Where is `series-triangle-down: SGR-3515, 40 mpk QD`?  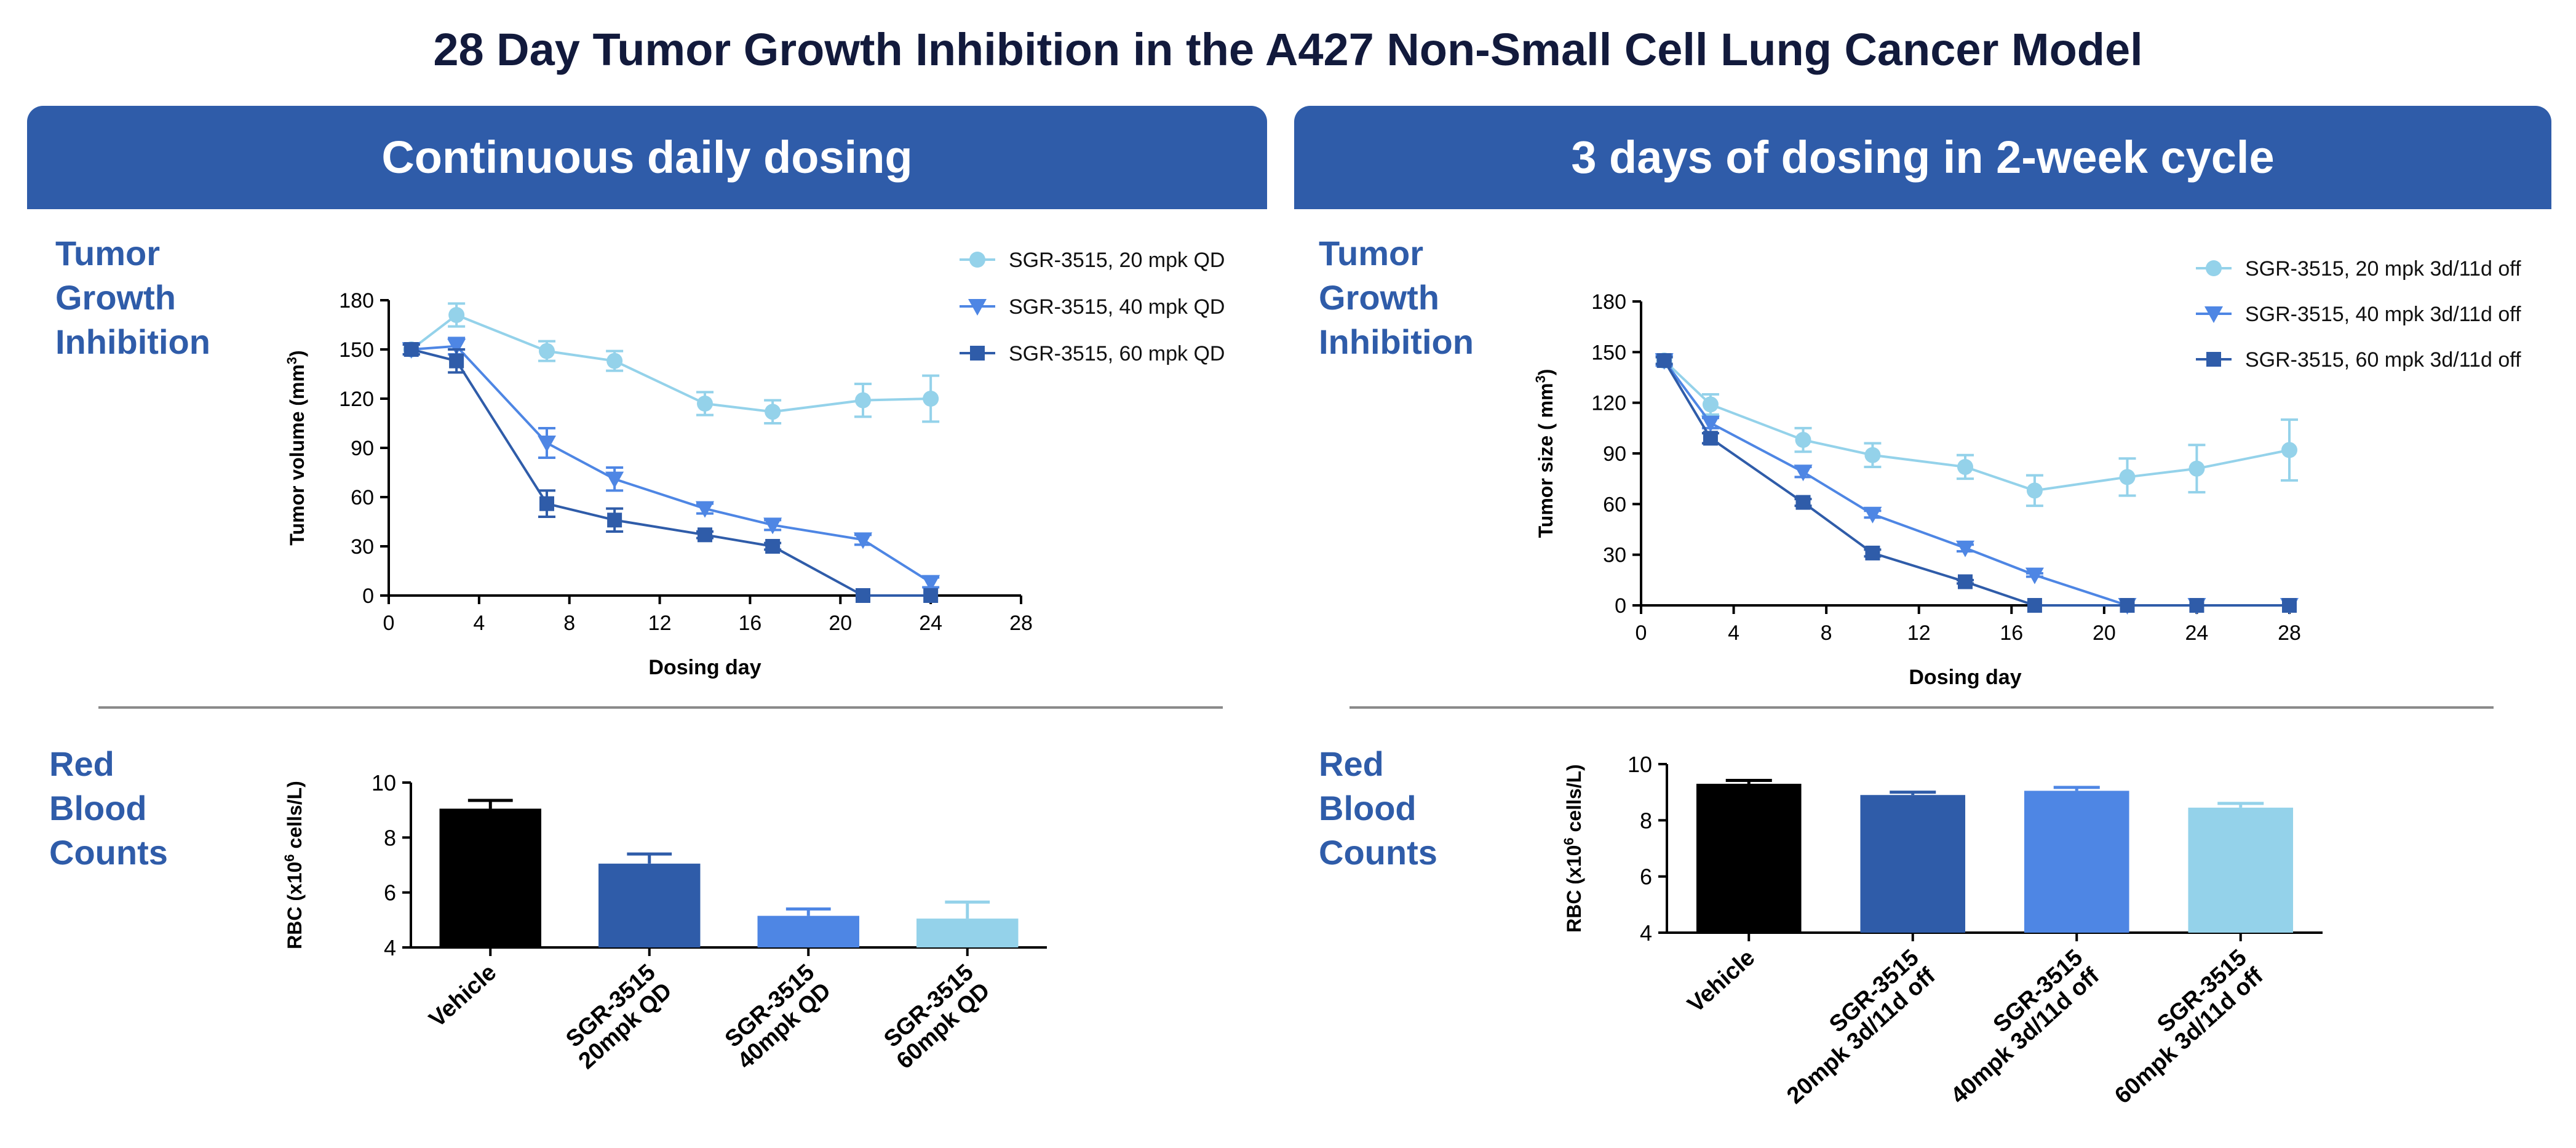 series-triangle-down: SGR-3515, 40 mpk QD is located at coordinates (813, 443).